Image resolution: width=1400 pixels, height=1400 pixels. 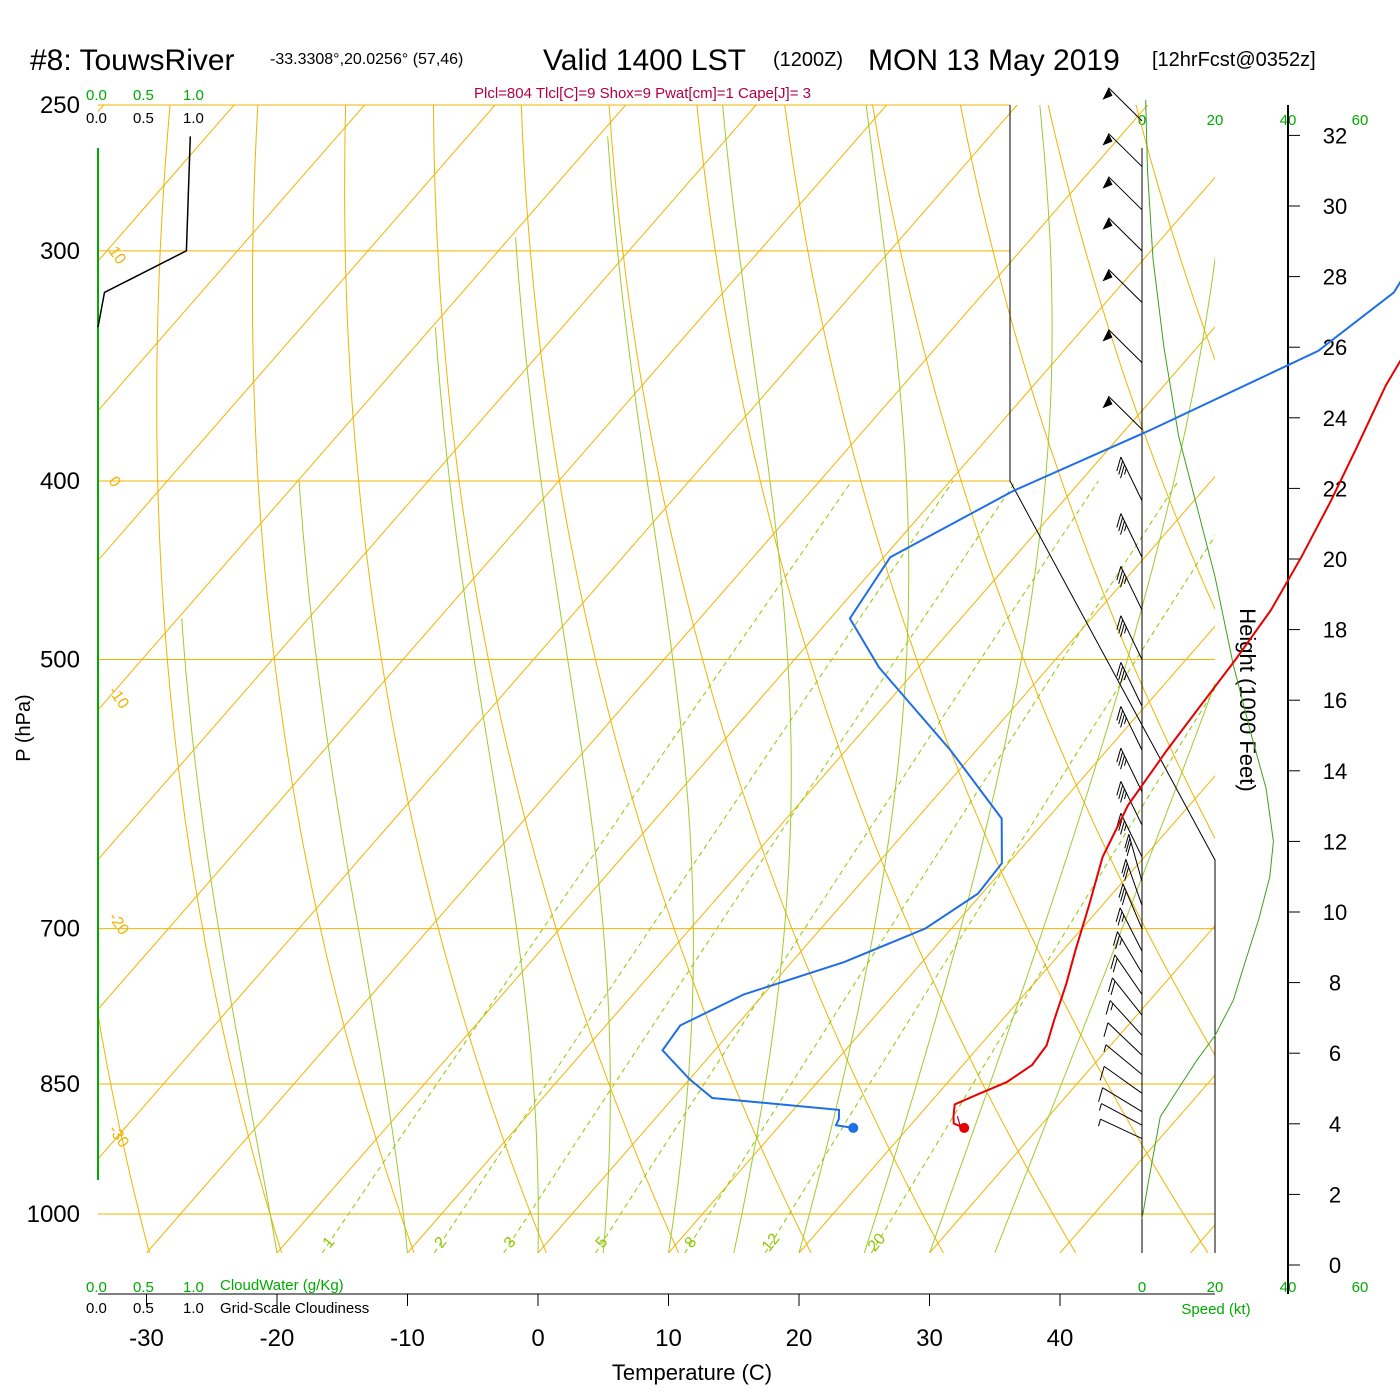 What do you see at coordinates (537, 1338) in the screenshot?
I see `x-tick-label: 0` at bounding box center [537, 1338].